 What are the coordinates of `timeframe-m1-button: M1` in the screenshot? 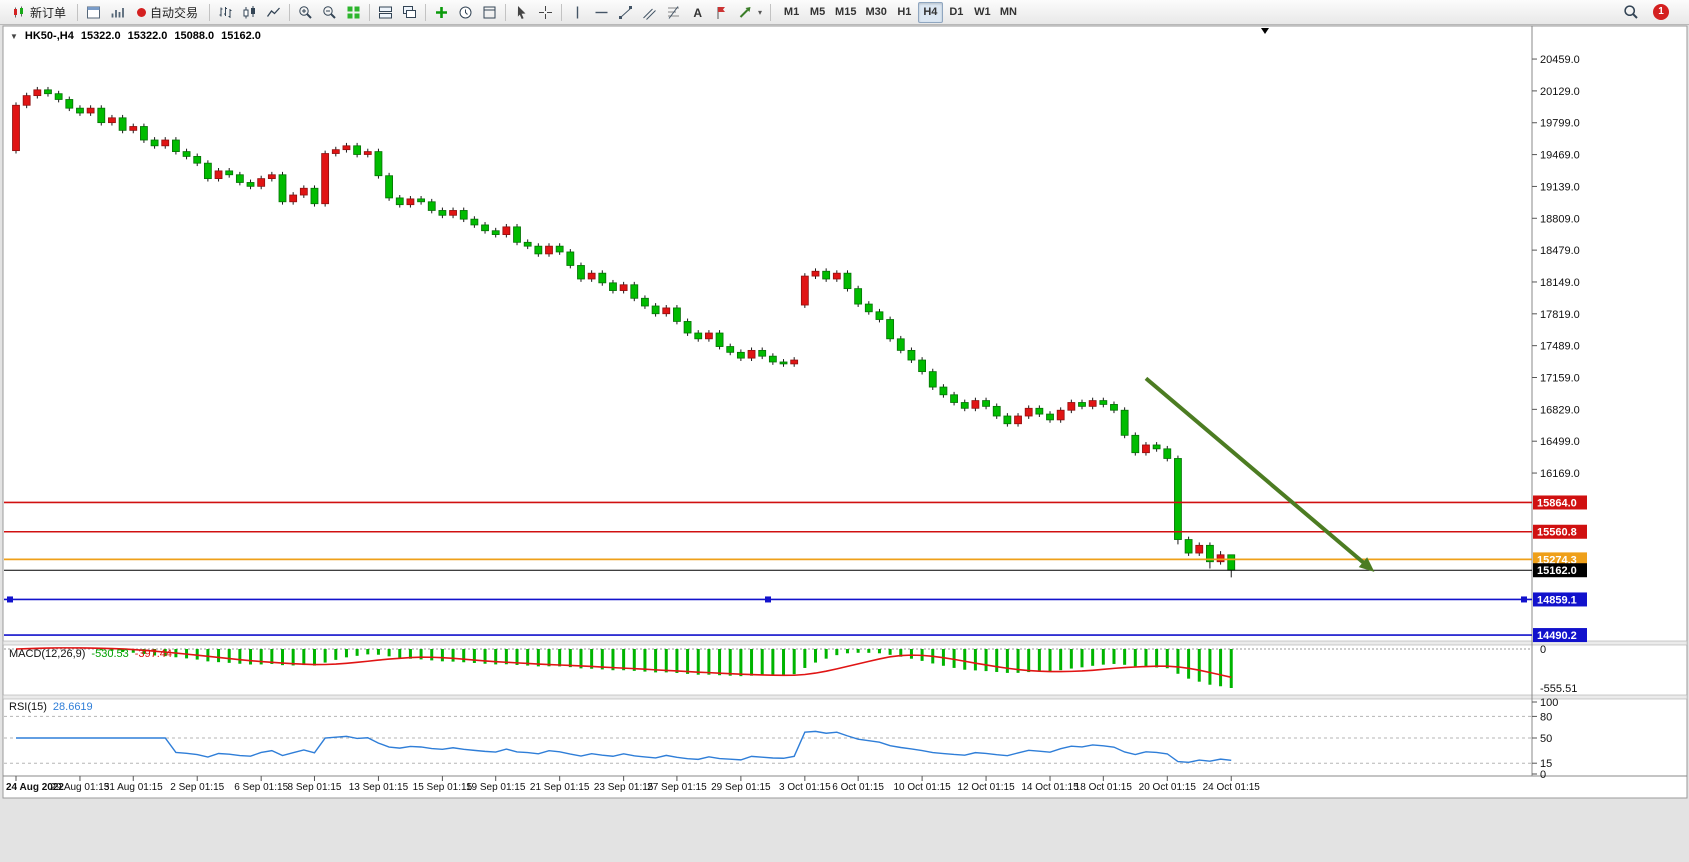 It's located at (791, 12).